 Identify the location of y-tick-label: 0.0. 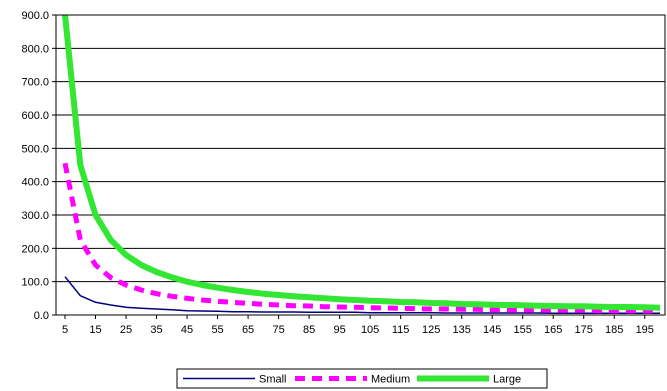
(41, 316).